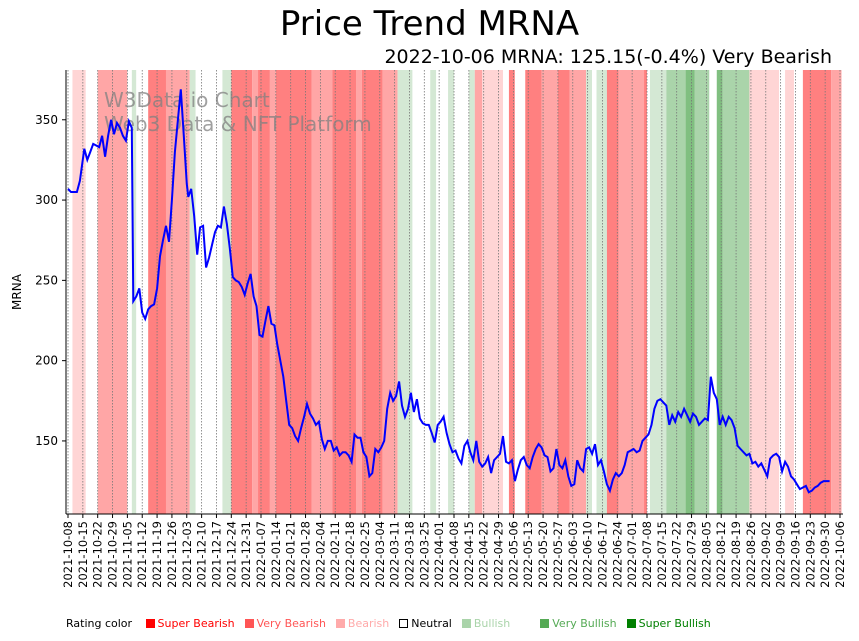 This screenshot has width=859, height=641. Describe the element at coordinates (588, 554) in the screenshot. I see `x-tick-label: 2022-06-10` at that location.